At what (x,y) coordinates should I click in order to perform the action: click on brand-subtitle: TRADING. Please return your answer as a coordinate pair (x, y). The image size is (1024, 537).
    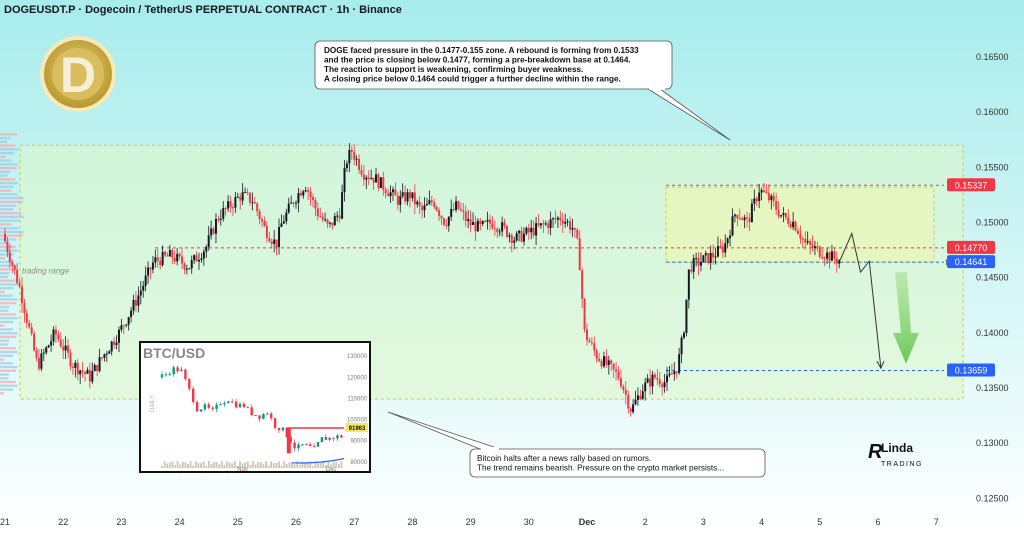
    Looking at the image, I should click on (902, 464).